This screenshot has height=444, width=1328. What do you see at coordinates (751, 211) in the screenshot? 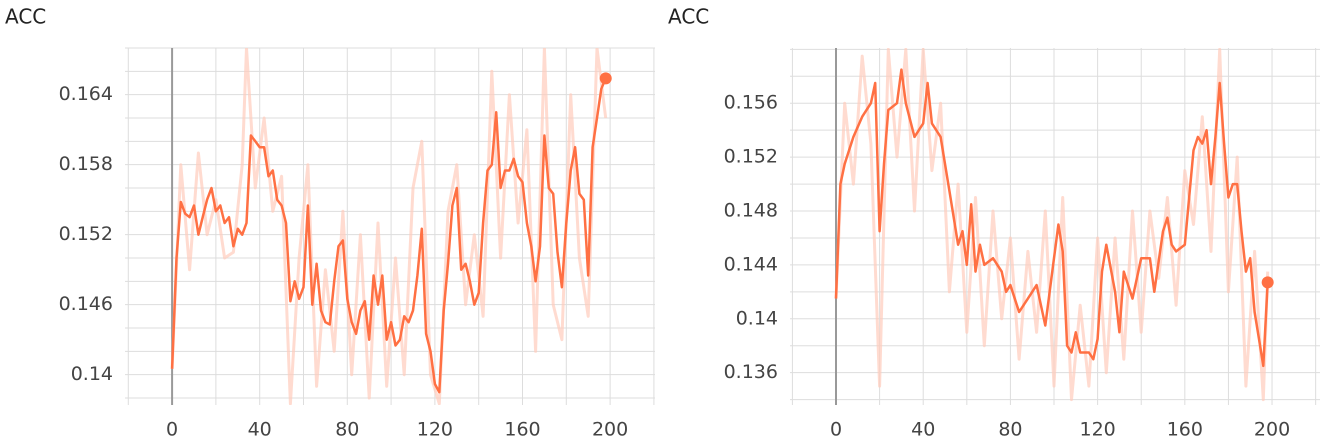
I see `y-tick-label: 0.148` at bounding box center [751, 211].